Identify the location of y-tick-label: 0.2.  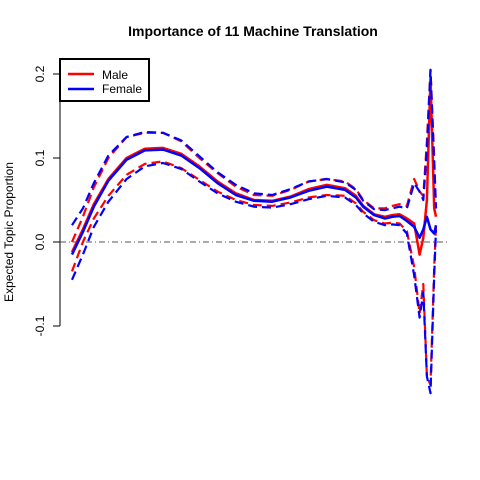
(40, 73).